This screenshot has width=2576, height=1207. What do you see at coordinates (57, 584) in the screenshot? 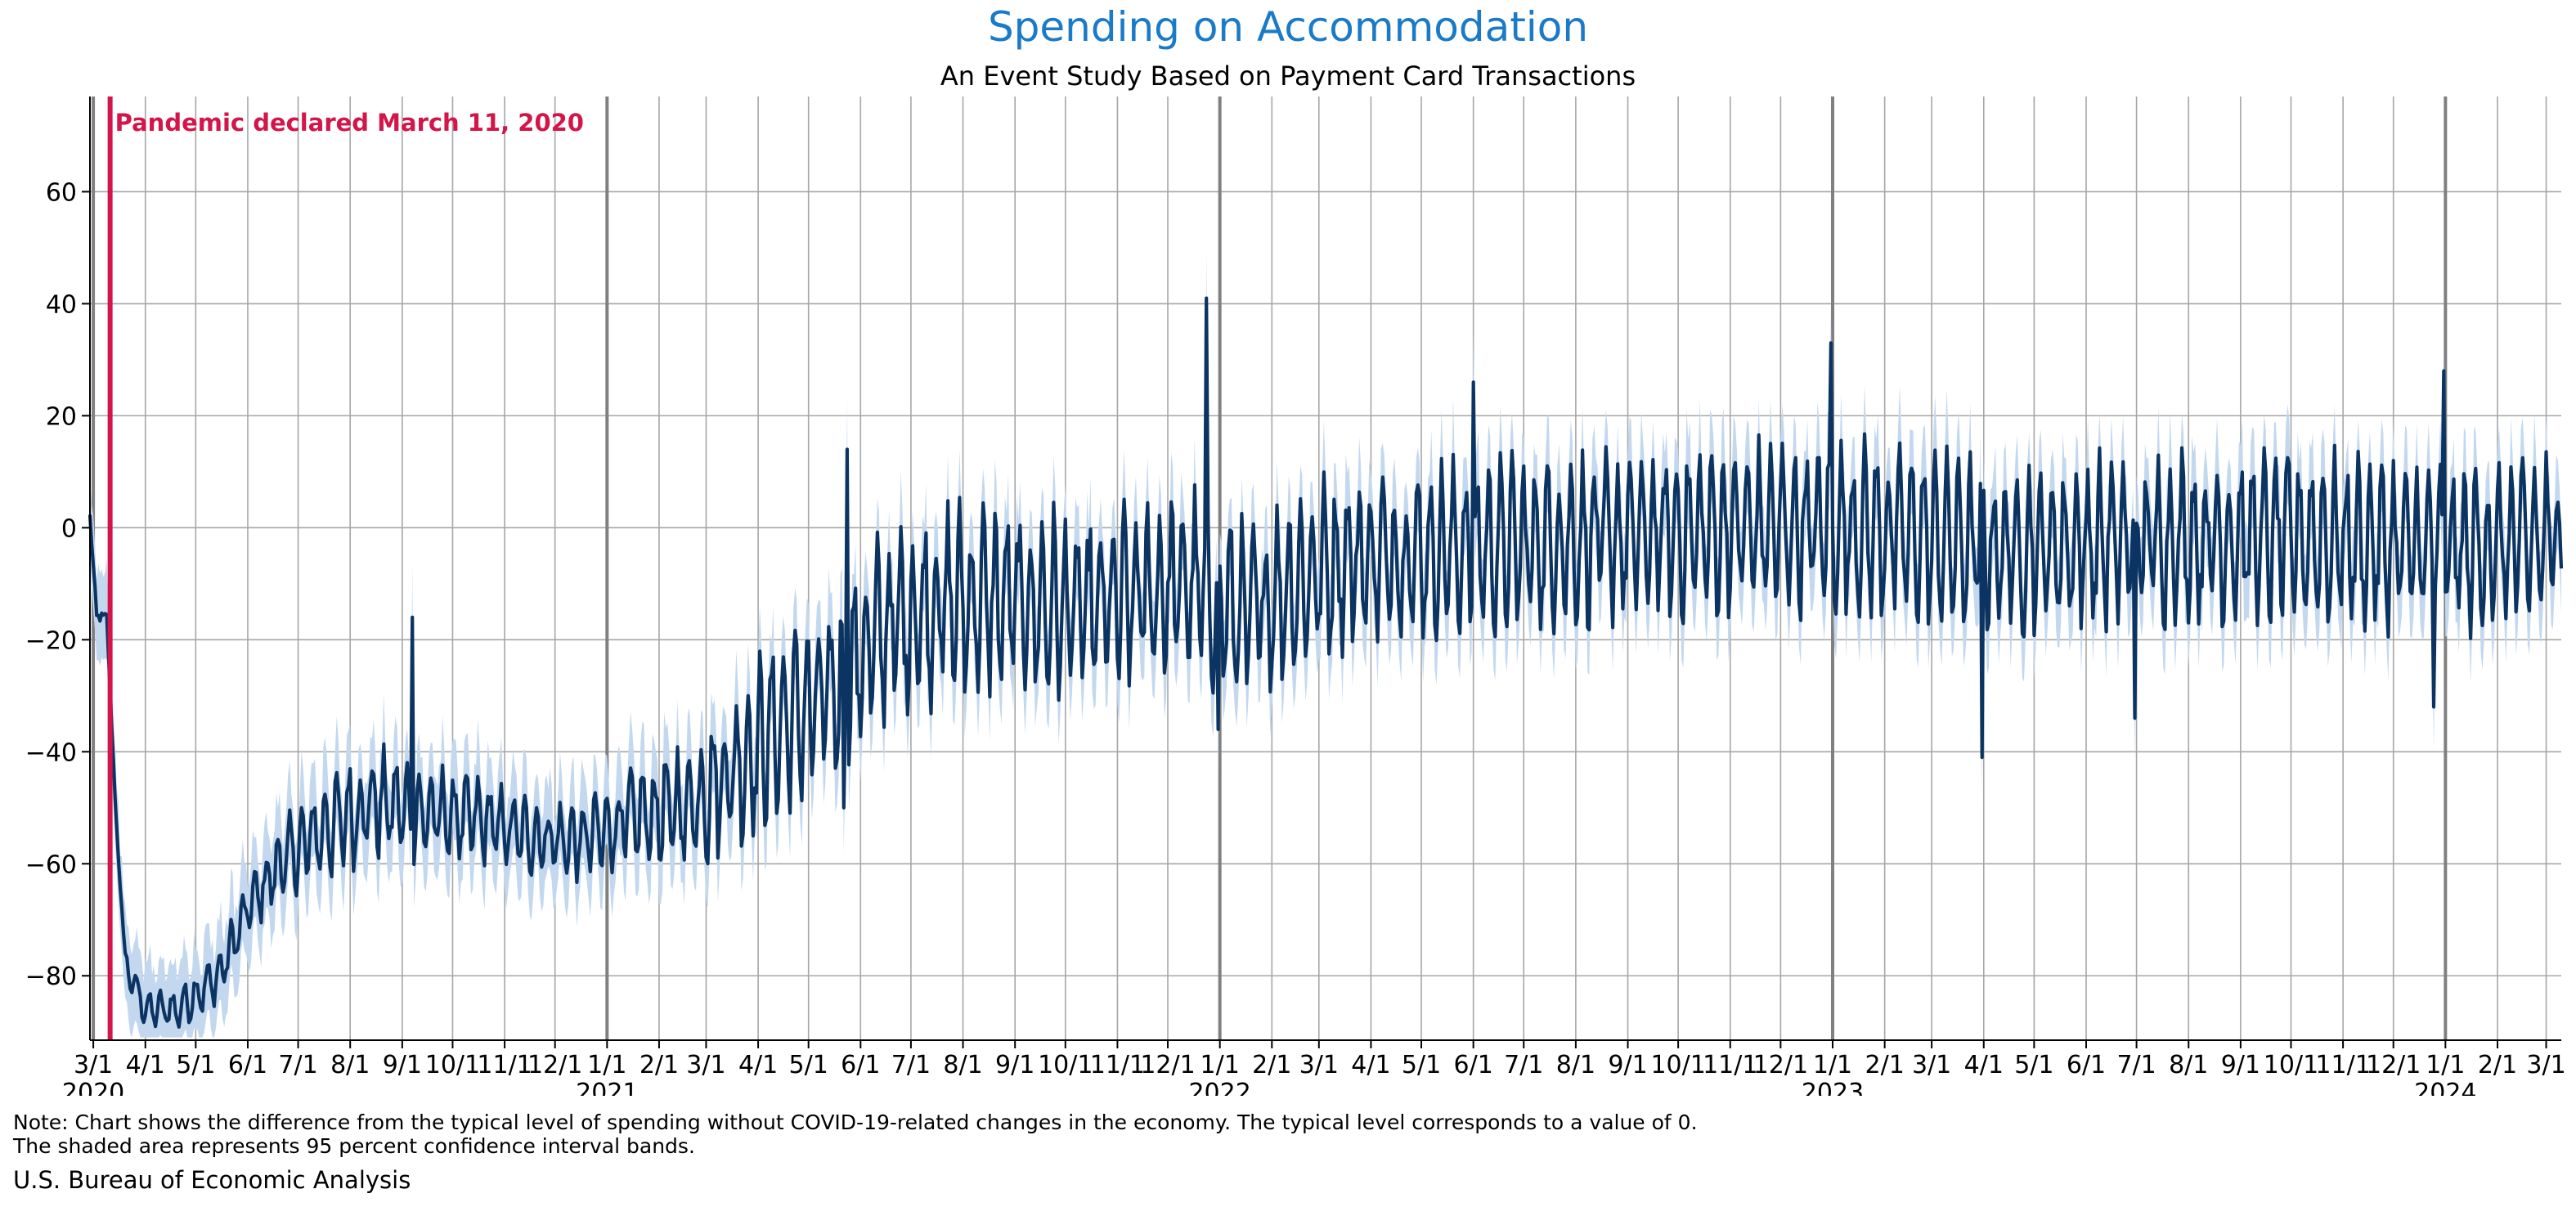
I see `y-tick-labels: −80 −60 −40 −20 0 20 40 60` at bounding box center [57, 584].